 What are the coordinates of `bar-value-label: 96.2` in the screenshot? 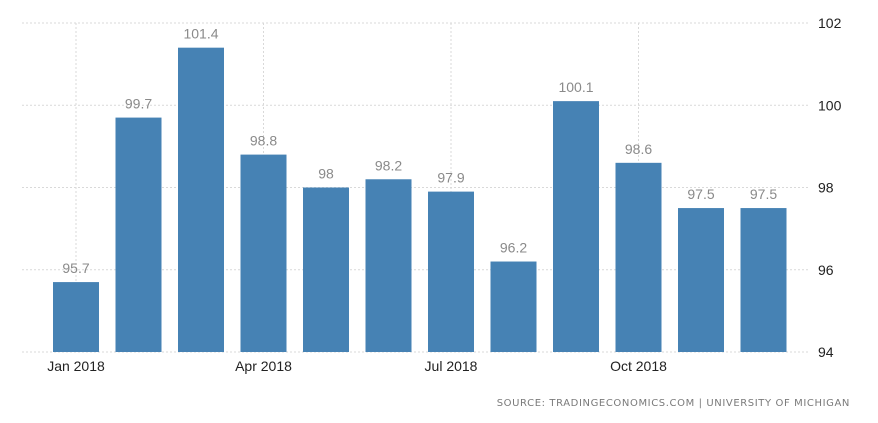 It's located at (513, 248).